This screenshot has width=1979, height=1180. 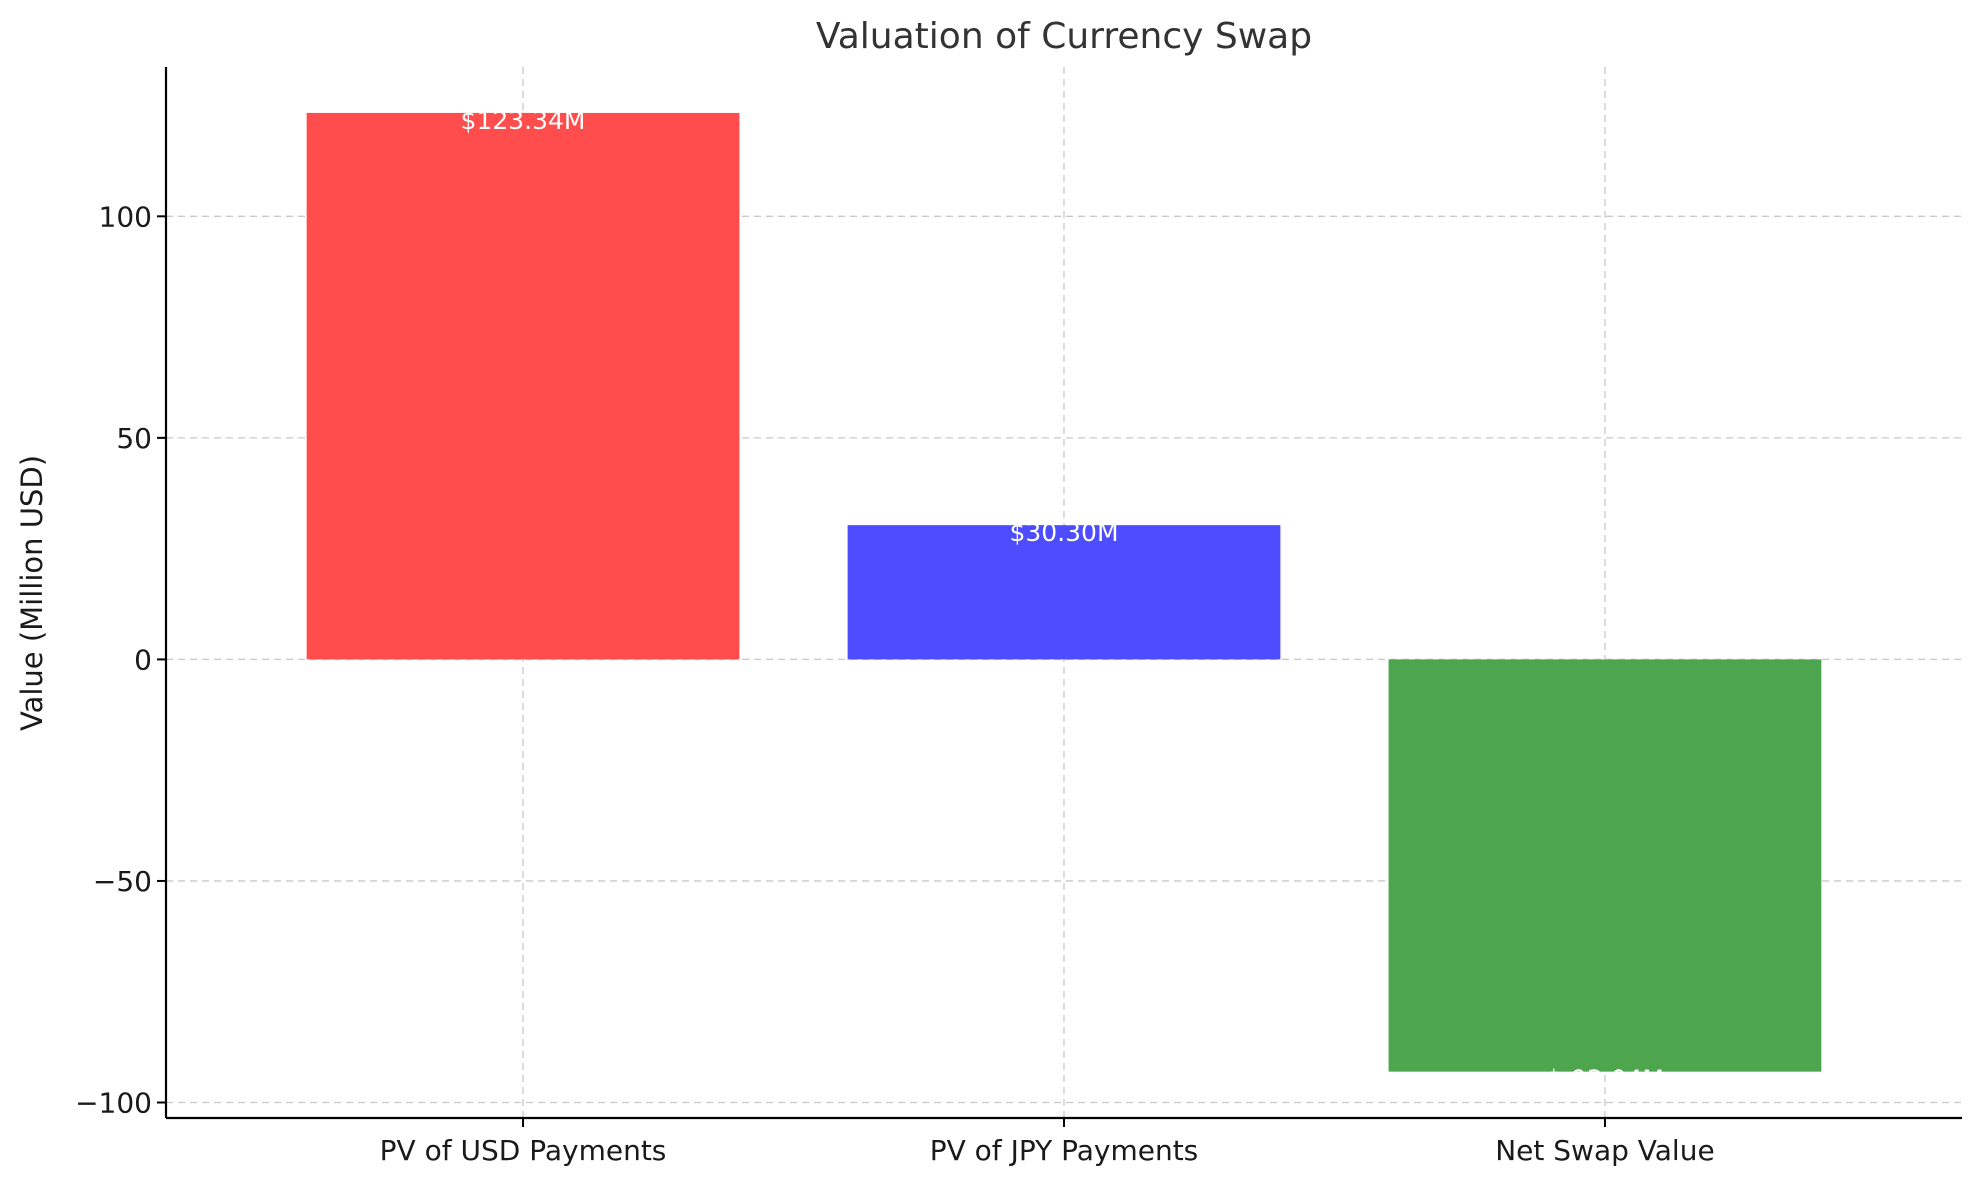 What do you see at coordinates (1605, 1079) in the screenshot?
I see `bar-value-label: $-93.04M` at bounding box center [1605, 1079].